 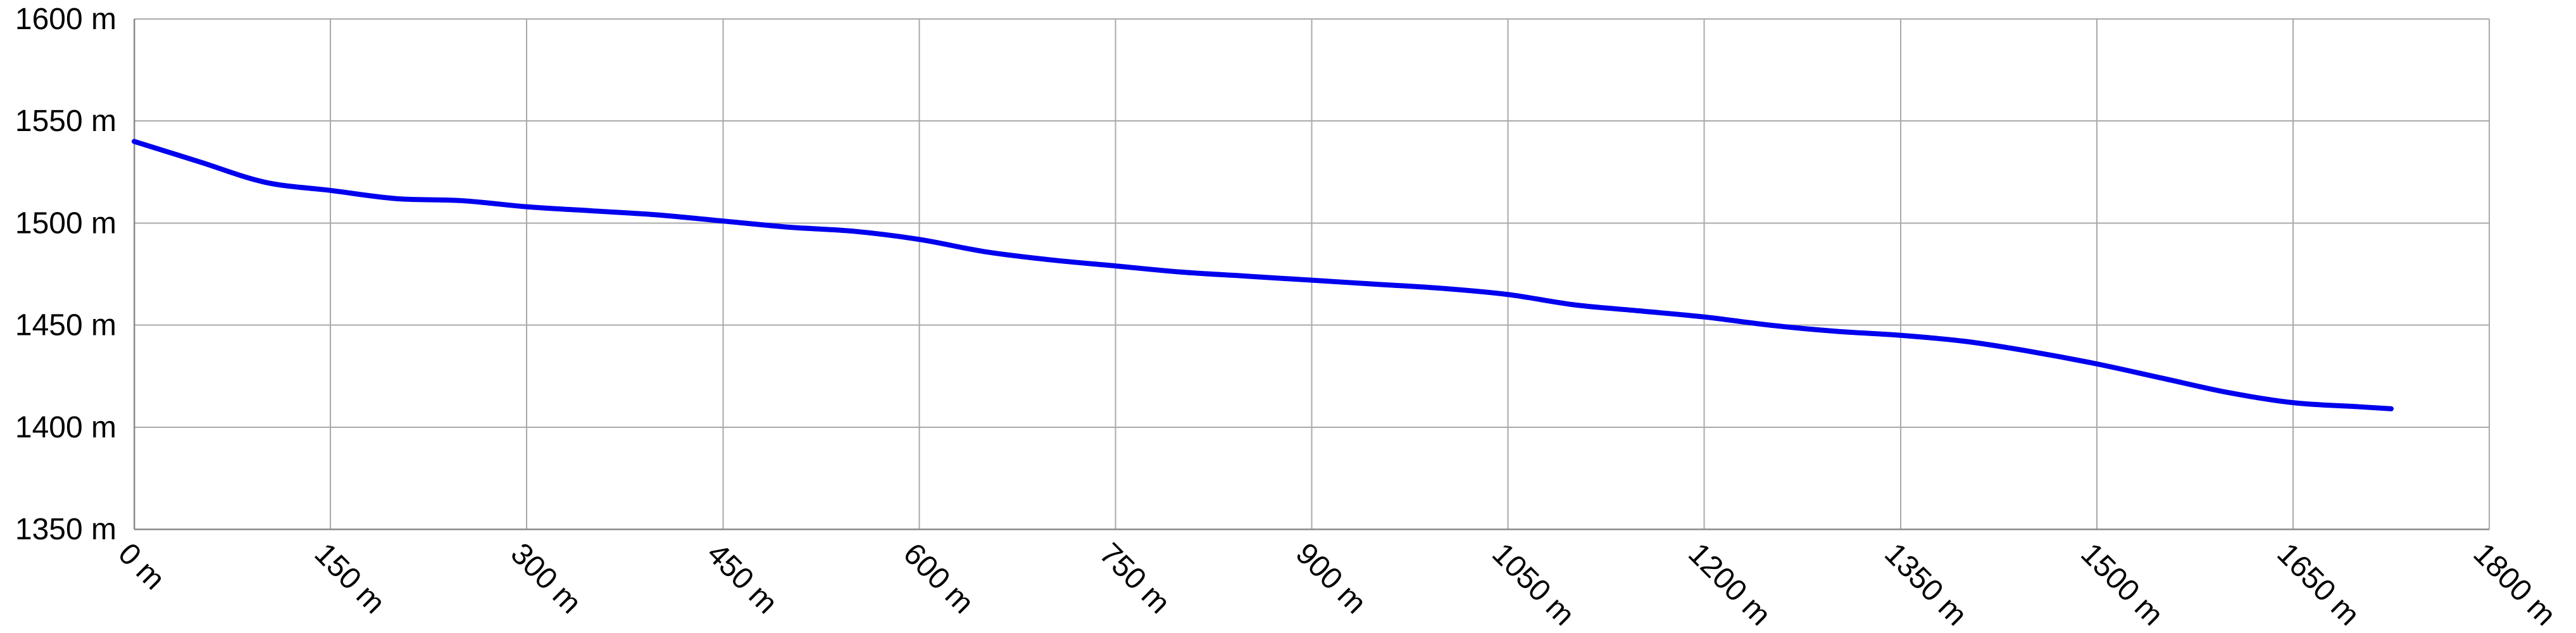 I want to click on x-tick-label: 1800 m, so click(x=2514, y=584).